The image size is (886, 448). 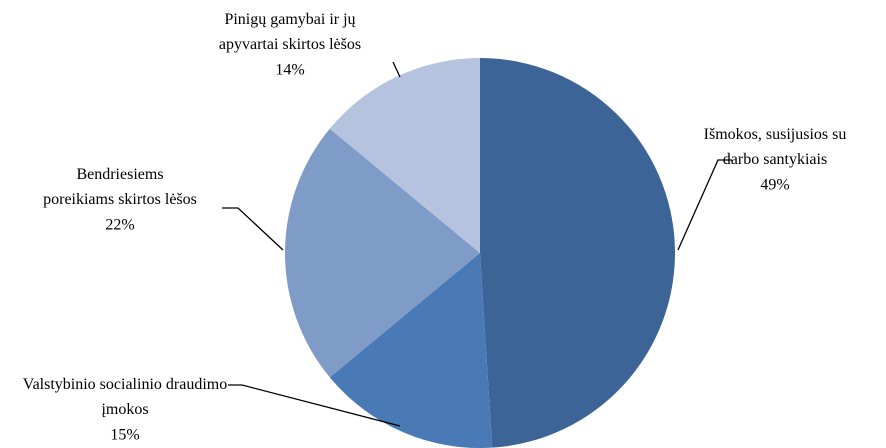 What do you see at coordinates (120, 187) in the screenshot?
I see `slice-label: Bendriesiems poreikiams skirtos lėšos` at bounding box center [120, 187].